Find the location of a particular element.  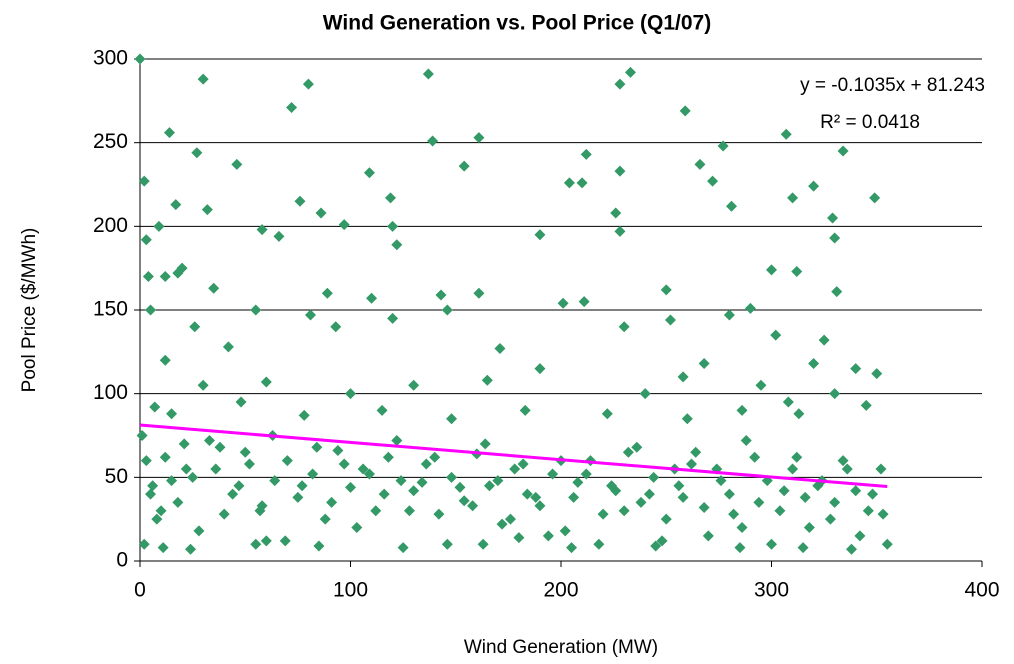

x-tick-label: 300 is located at coordinates (771, 590).